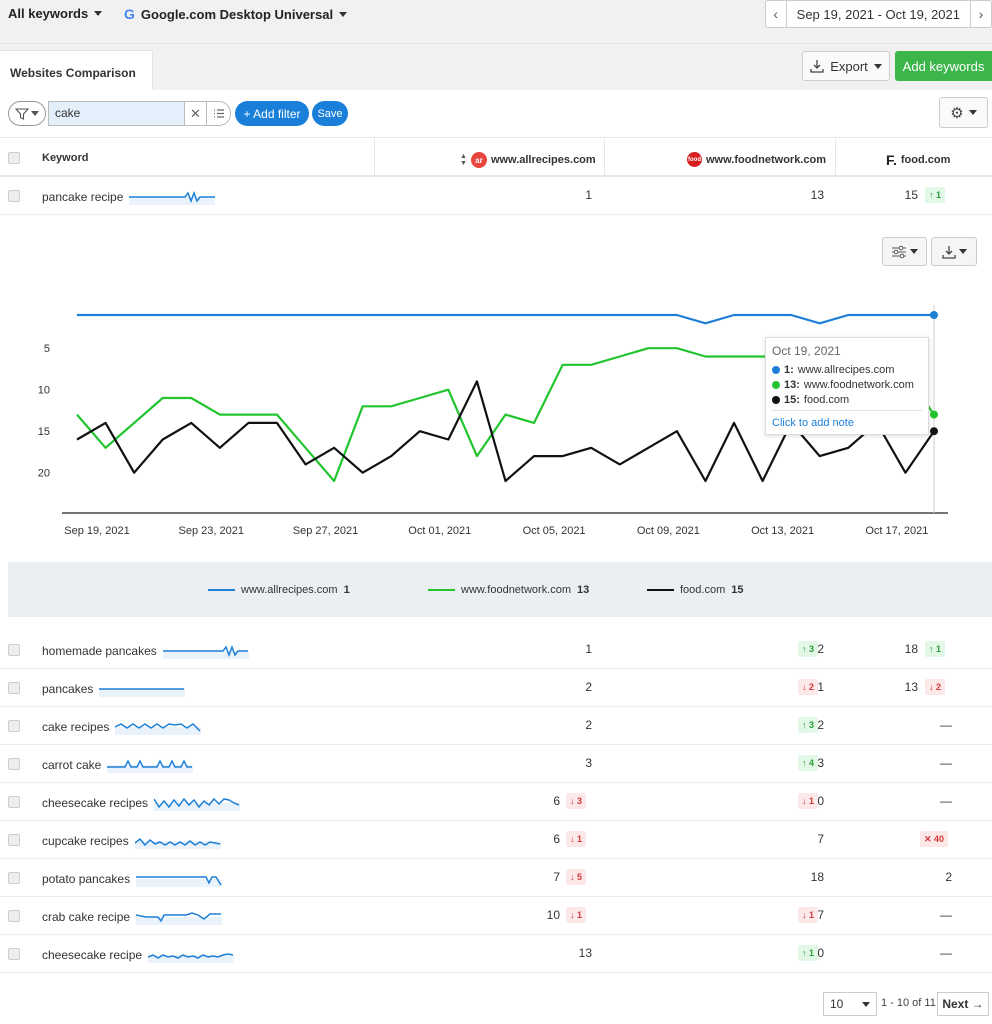  Describe the element at coordinates (76, 70) in the screenshot. I see `tab-websites-comparison: Websites Comparison` at that location.